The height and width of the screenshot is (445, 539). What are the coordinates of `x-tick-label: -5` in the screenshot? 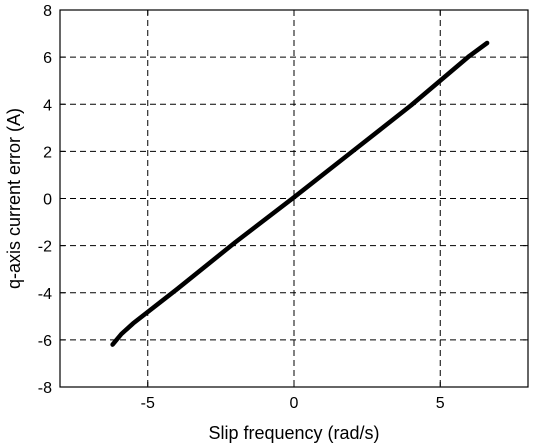 It's located at (148, 403).